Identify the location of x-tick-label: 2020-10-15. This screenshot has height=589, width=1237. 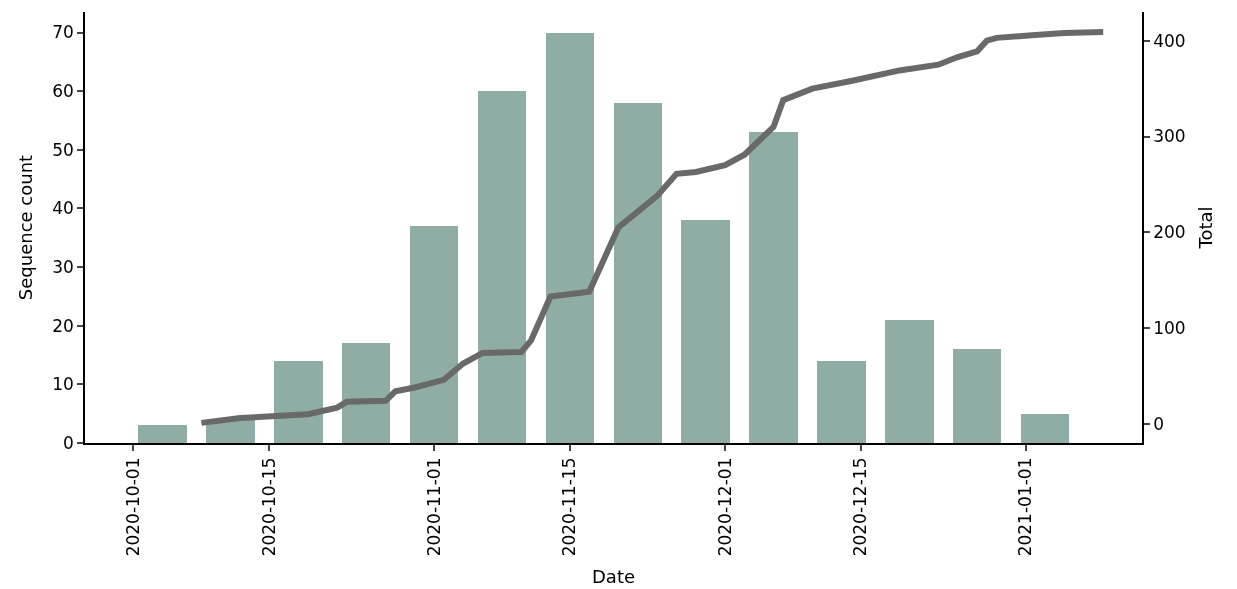
(268, 507).